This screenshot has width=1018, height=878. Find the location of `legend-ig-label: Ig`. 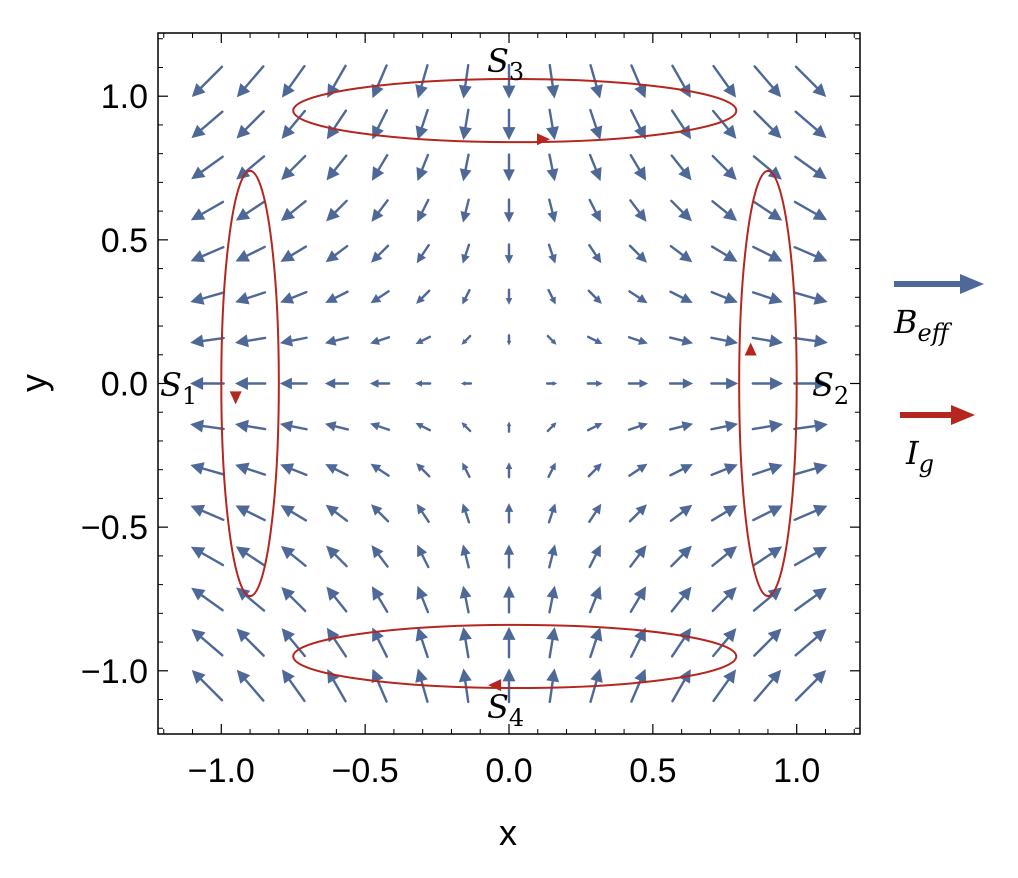

legend-ig-label: Ig is located at coordinates (919, 456).